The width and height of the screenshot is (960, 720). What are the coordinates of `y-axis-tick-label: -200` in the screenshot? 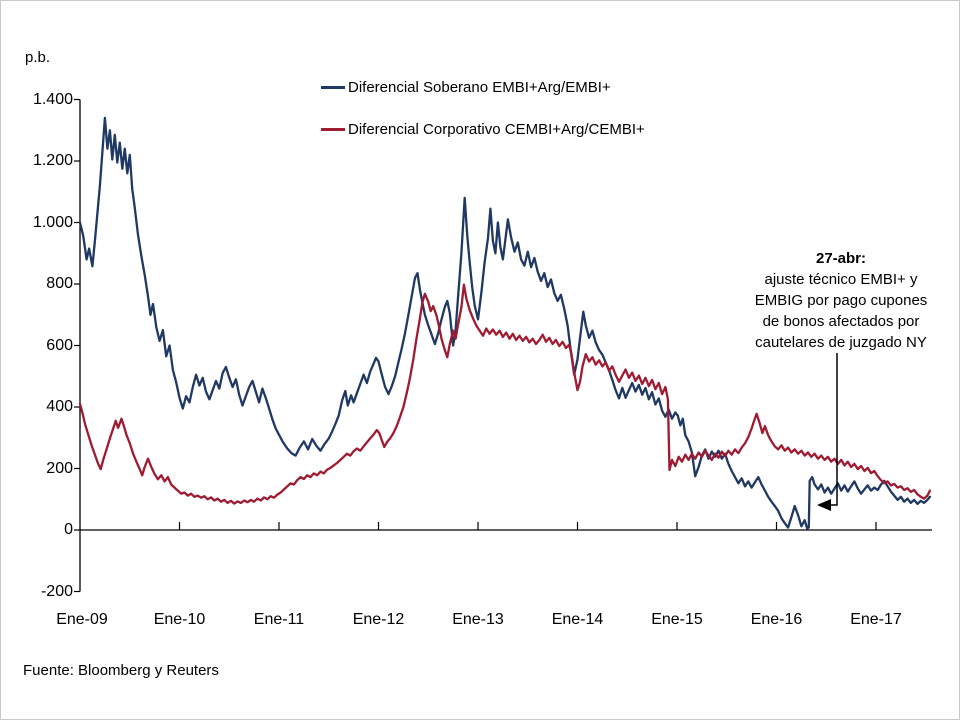 It's located at (56, 591).